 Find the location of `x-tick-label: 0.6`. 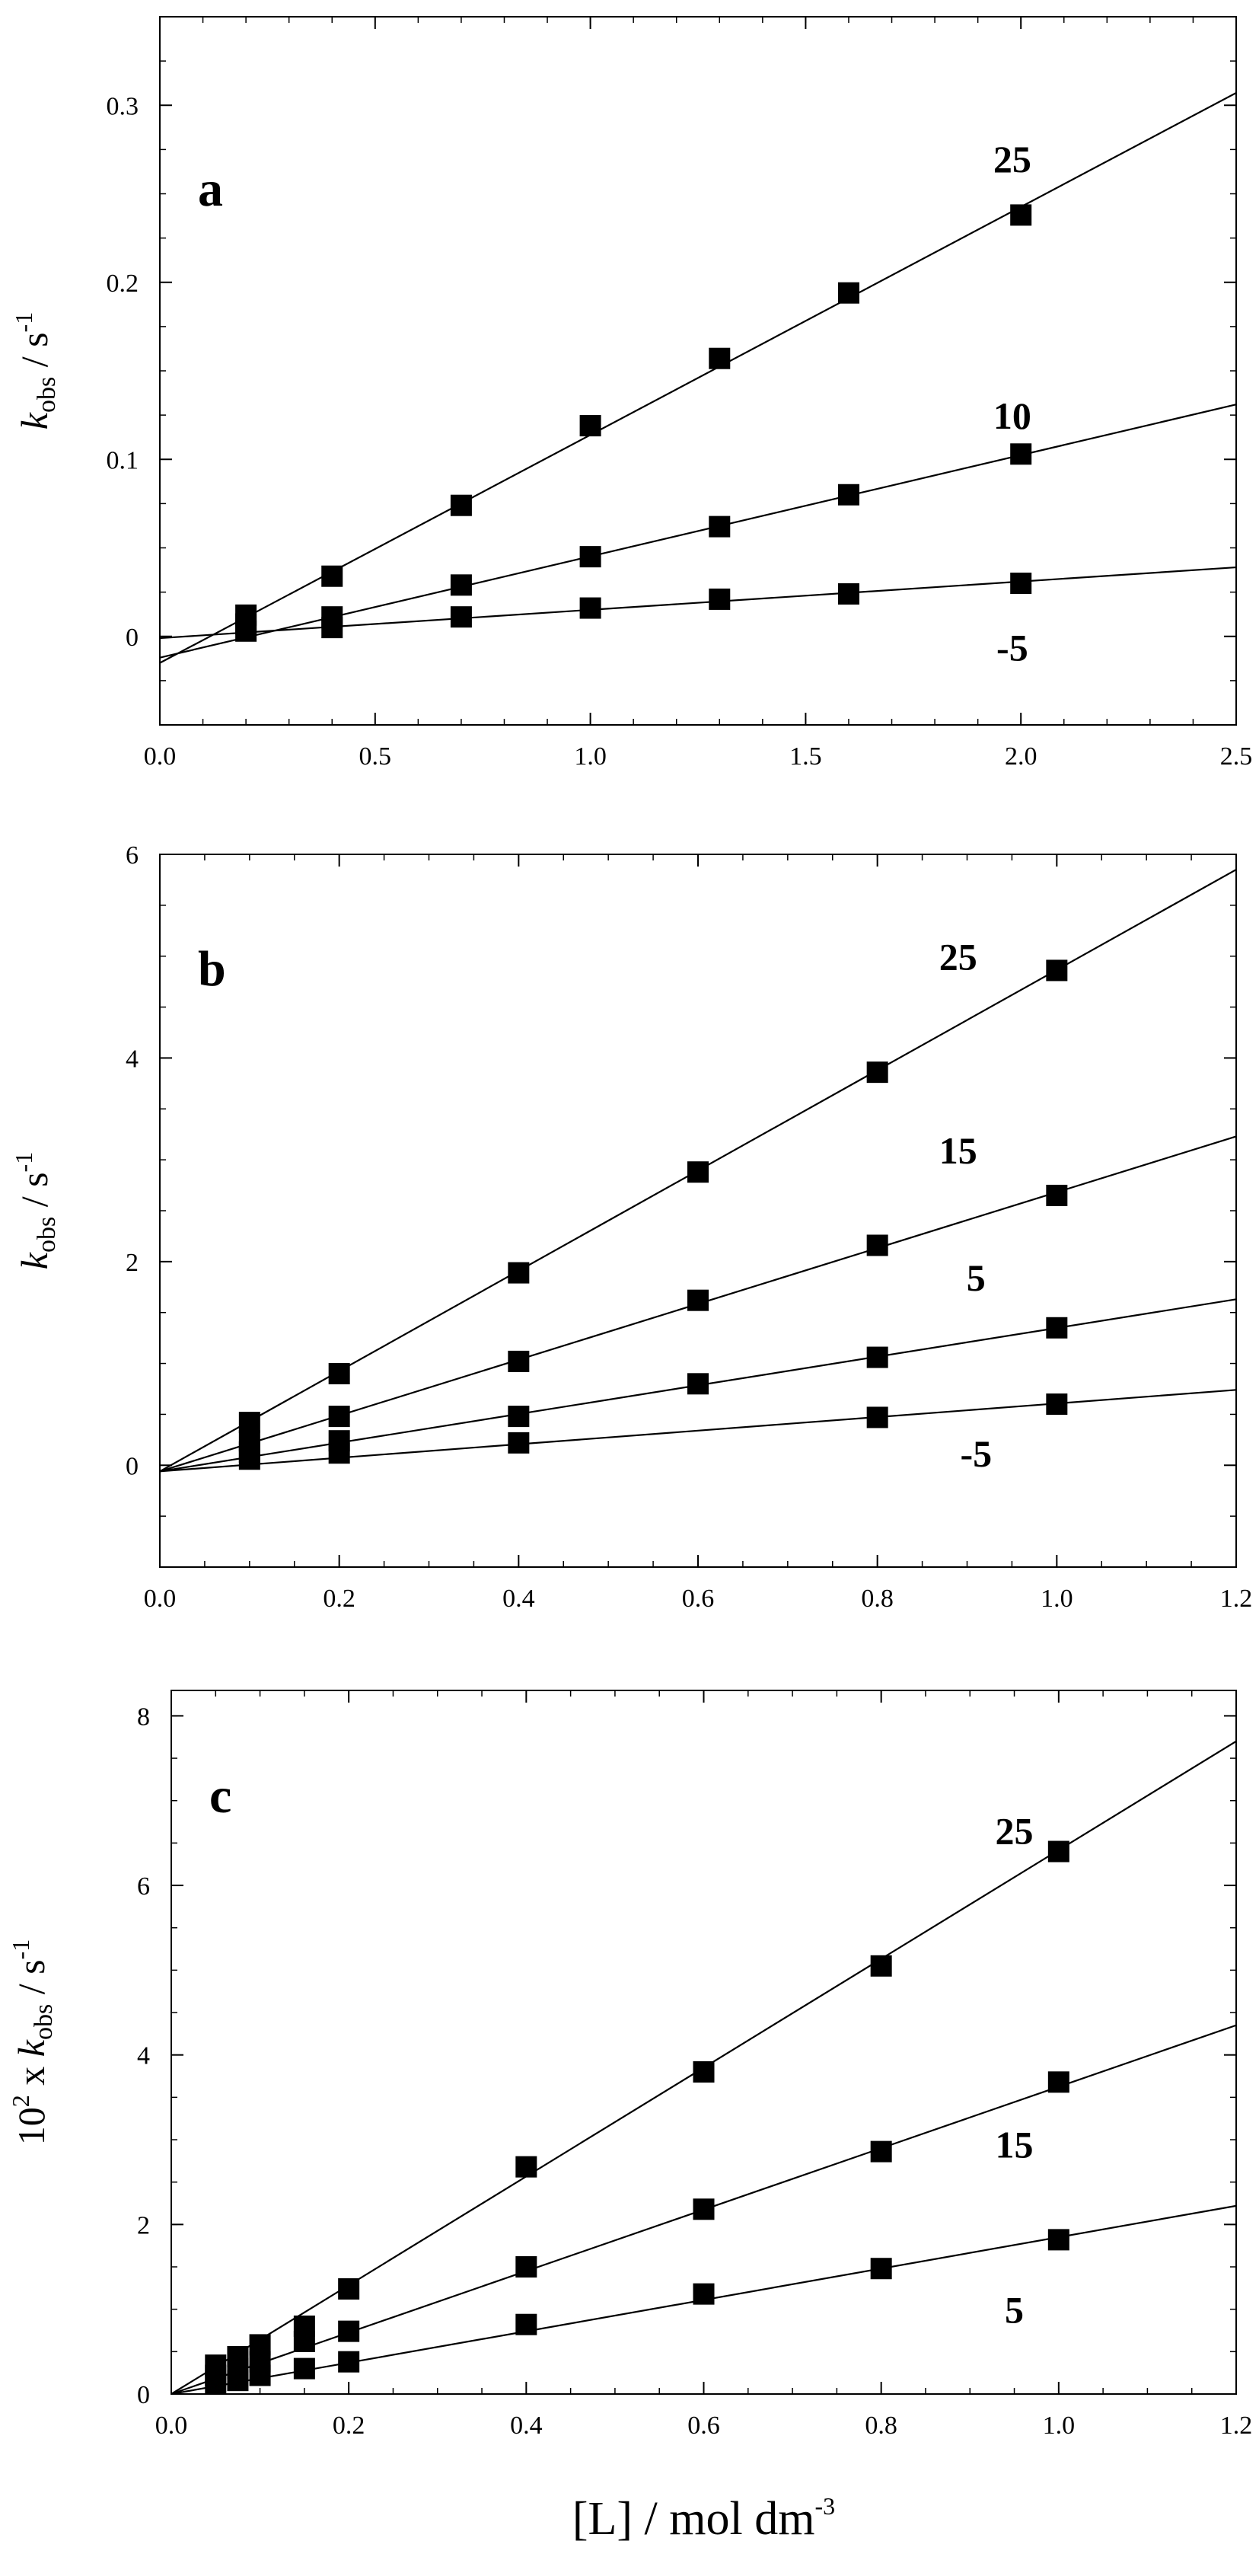

x-tick-label: 0.6 is located at coordinates (698, 1599).